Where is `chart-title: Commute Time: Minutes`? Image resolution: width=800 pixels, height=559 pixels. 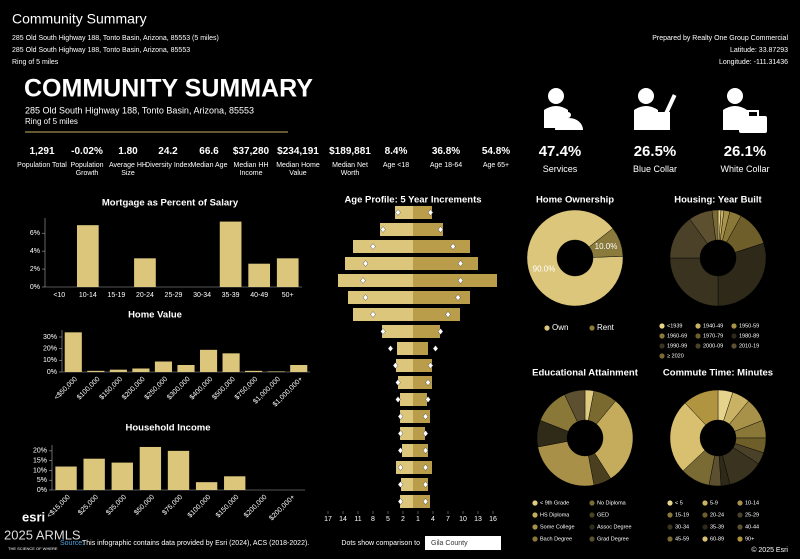
chart-title: Commute Time: Minutes is located at coordinates (718, 373).